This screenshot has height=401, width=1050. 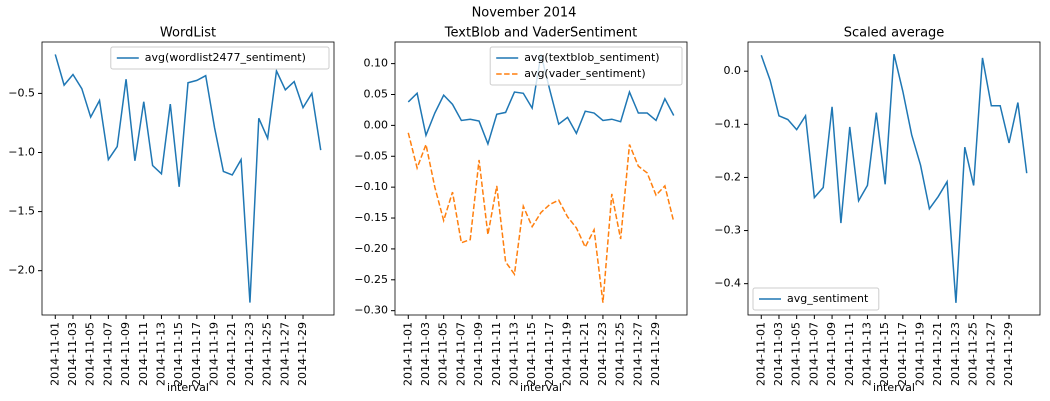 What do you see at coordinates (524, 13) in the screenshot?
I see `figure-title: November 2014` at bounding box center [524, 13].